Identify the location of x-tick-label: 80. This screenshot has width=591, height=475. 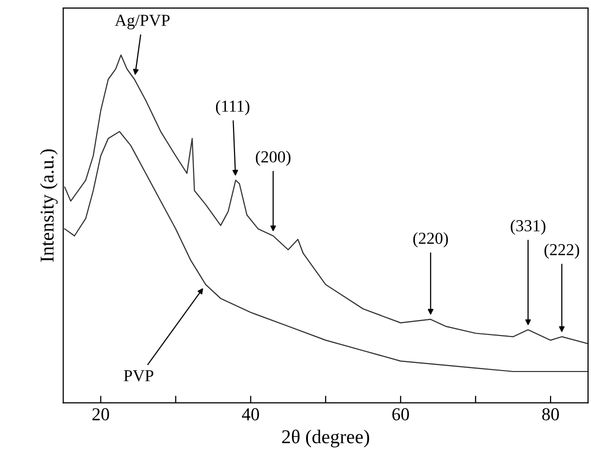
(550, 414).